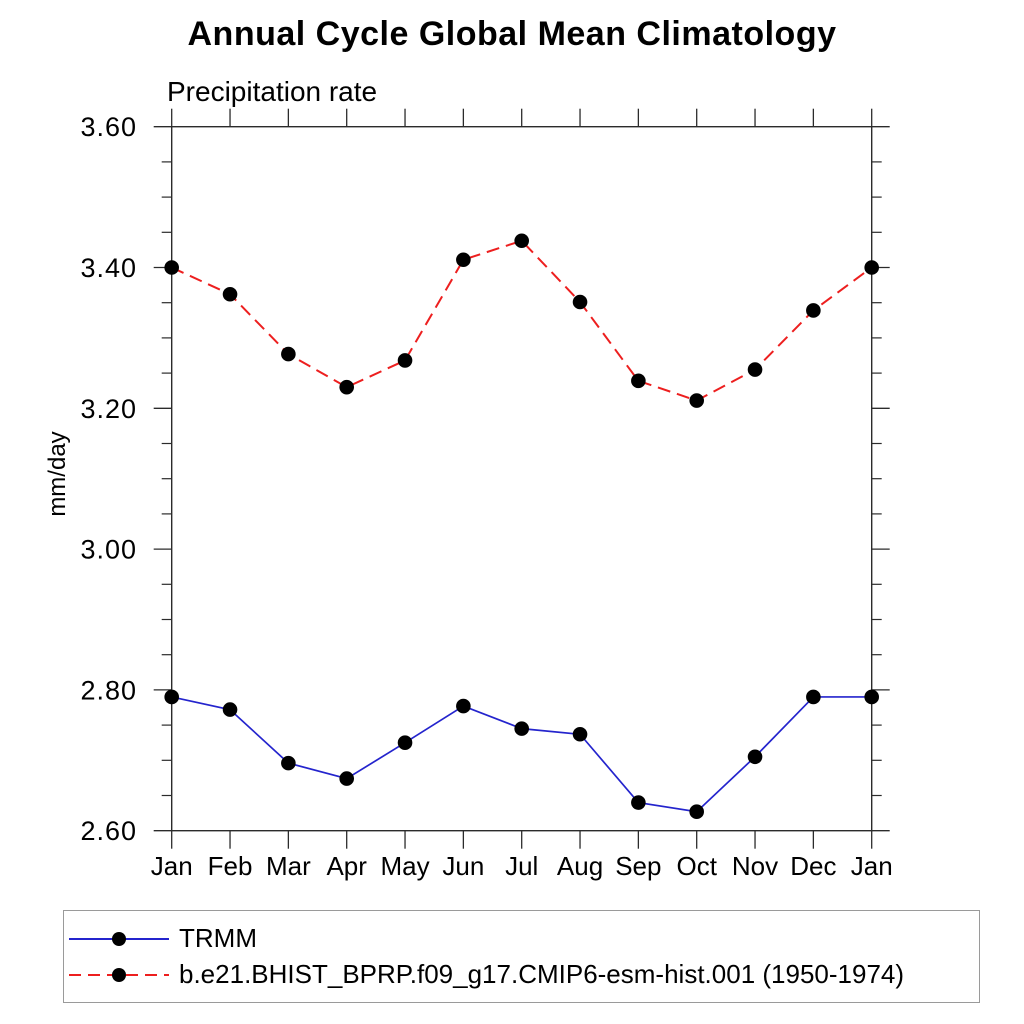 This screenshot has width=1024, height=1024. What do you see at coordinates (119, 938) in the screenshot?
I see `trmm-line-swatch` at bounding box center [119, 938].